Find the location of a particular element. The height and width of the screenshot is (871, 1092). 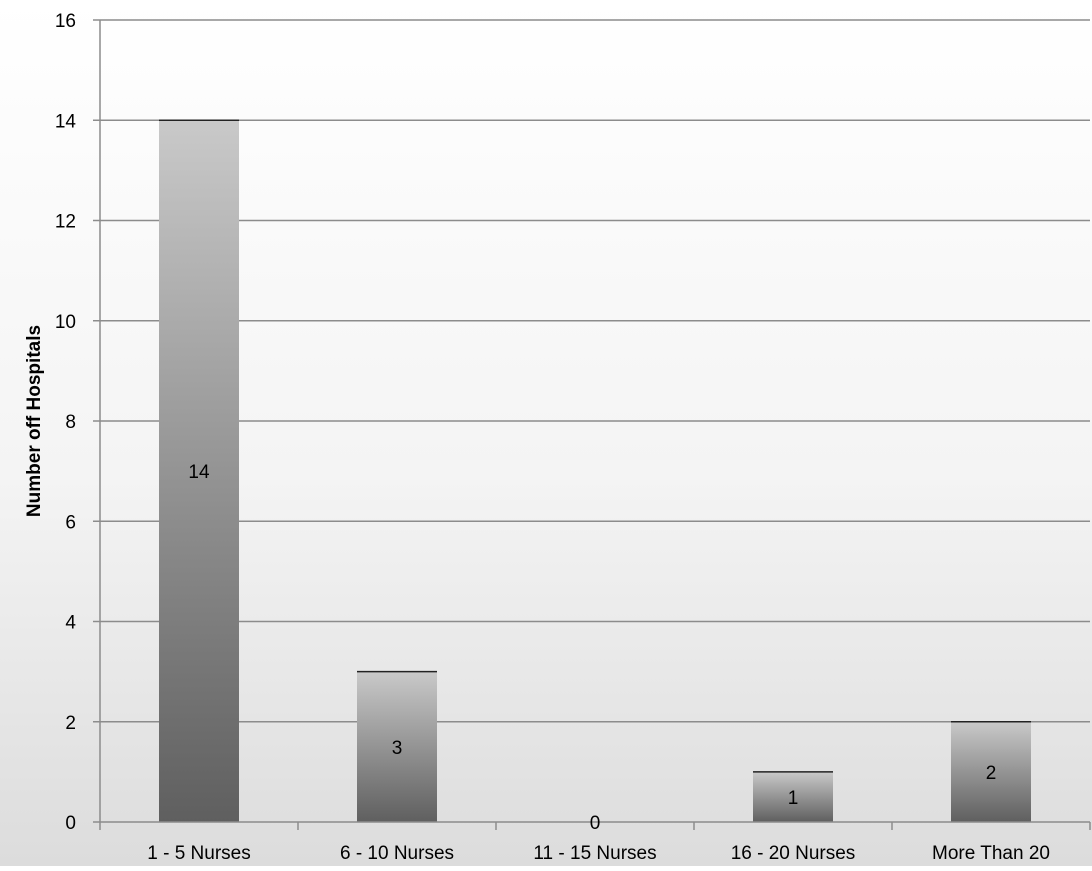

y-tick-label: 12 is located at coordinates (65, 222).